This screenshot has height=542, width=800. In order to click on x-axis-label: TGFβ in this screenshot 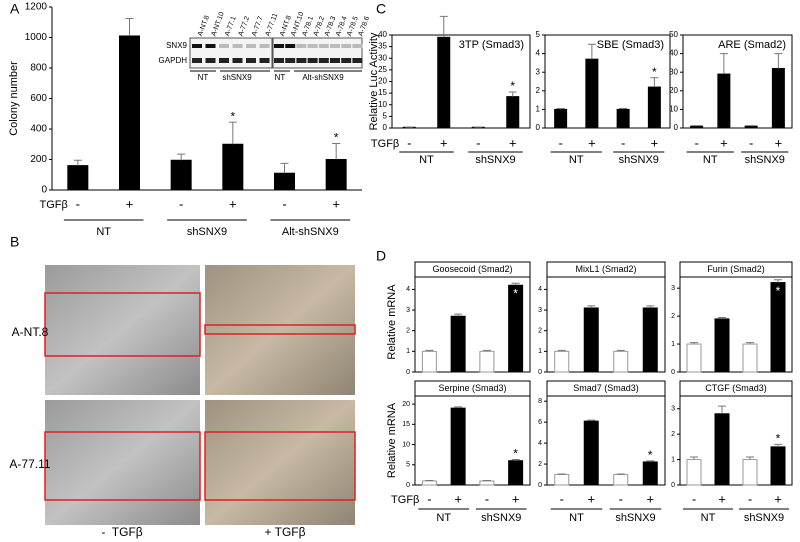, I will do `click(385, 144)`.